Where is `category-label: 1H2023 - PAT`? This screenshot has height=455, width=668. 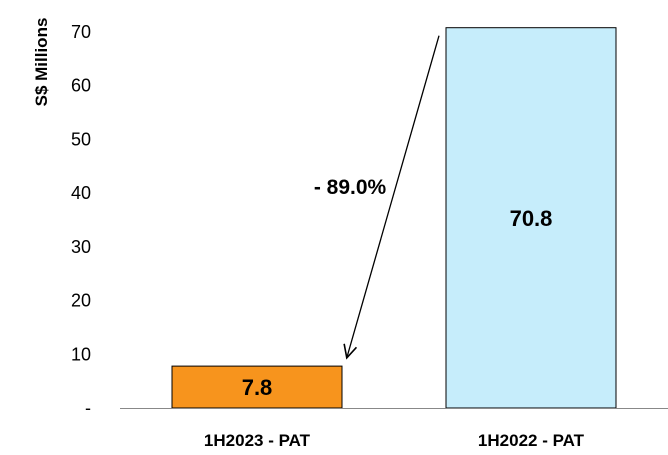
category-label: 1H2023 - PAT is located at coordinates (257, 440).